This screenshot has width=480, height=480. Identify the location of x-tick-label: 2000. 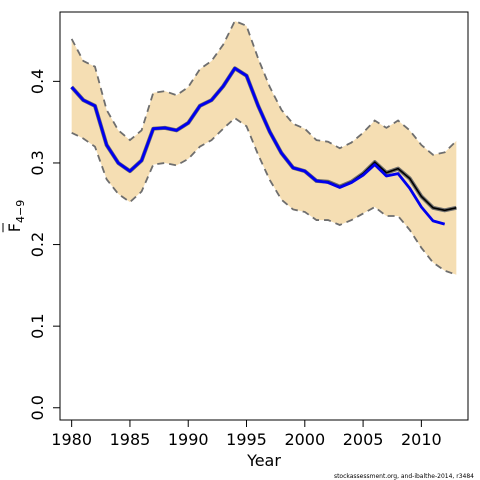
(304, 439).